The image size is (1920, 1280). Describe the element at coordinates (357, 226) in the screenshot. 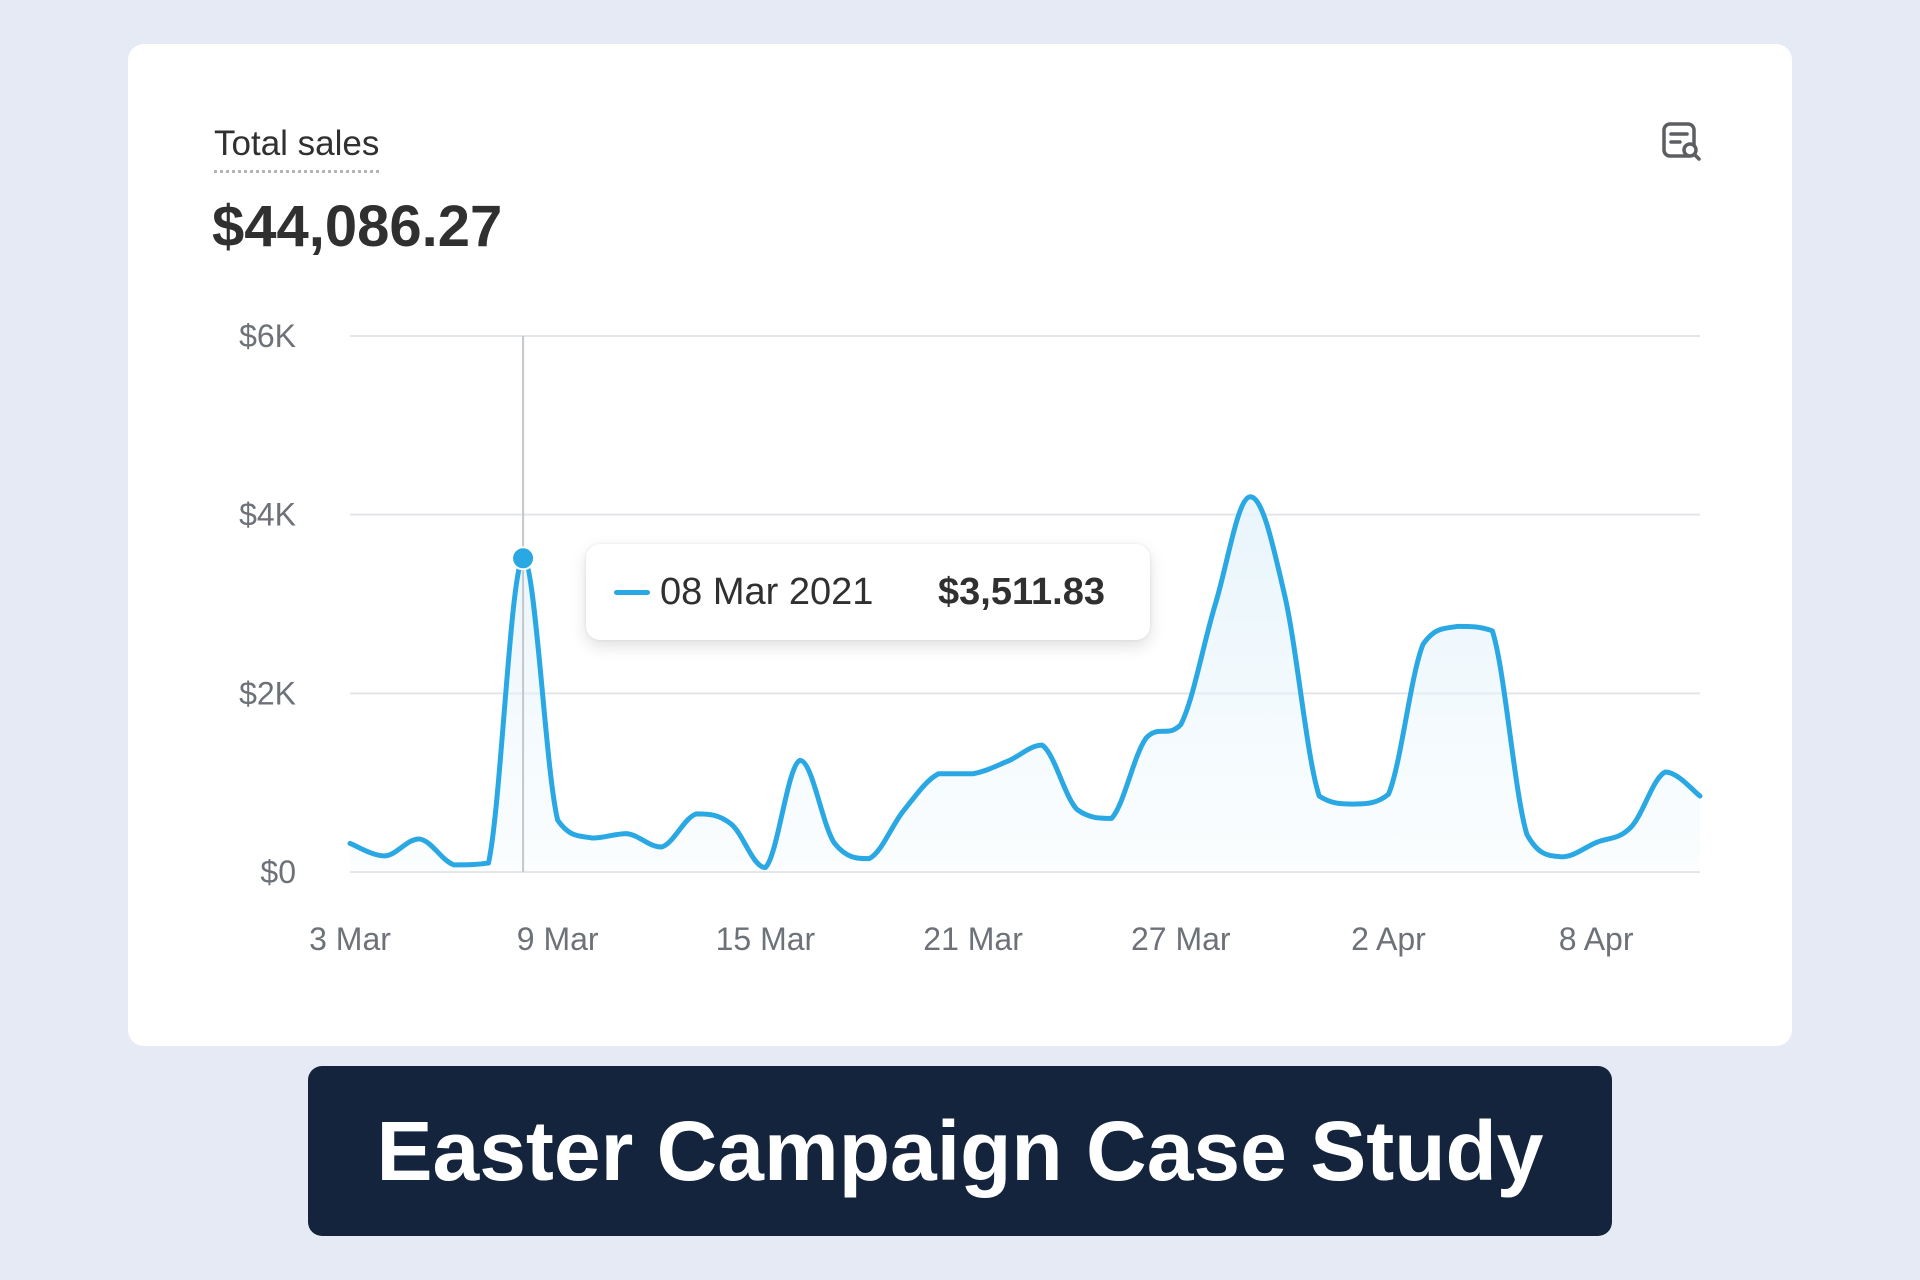

I see `metric-value: $44,086.27` at that location.